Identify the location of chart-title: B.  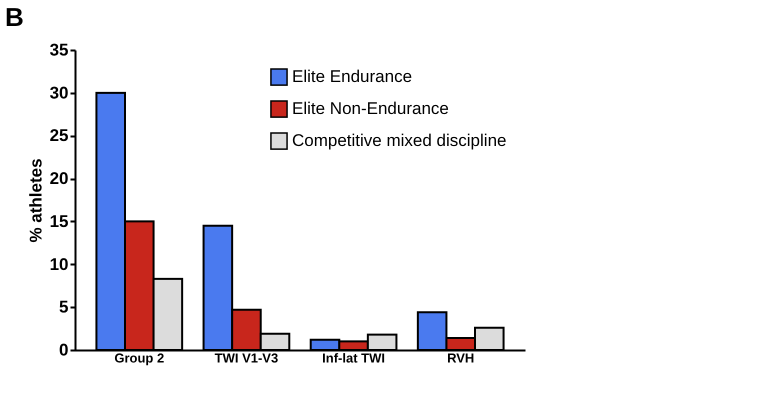
(14, 17).